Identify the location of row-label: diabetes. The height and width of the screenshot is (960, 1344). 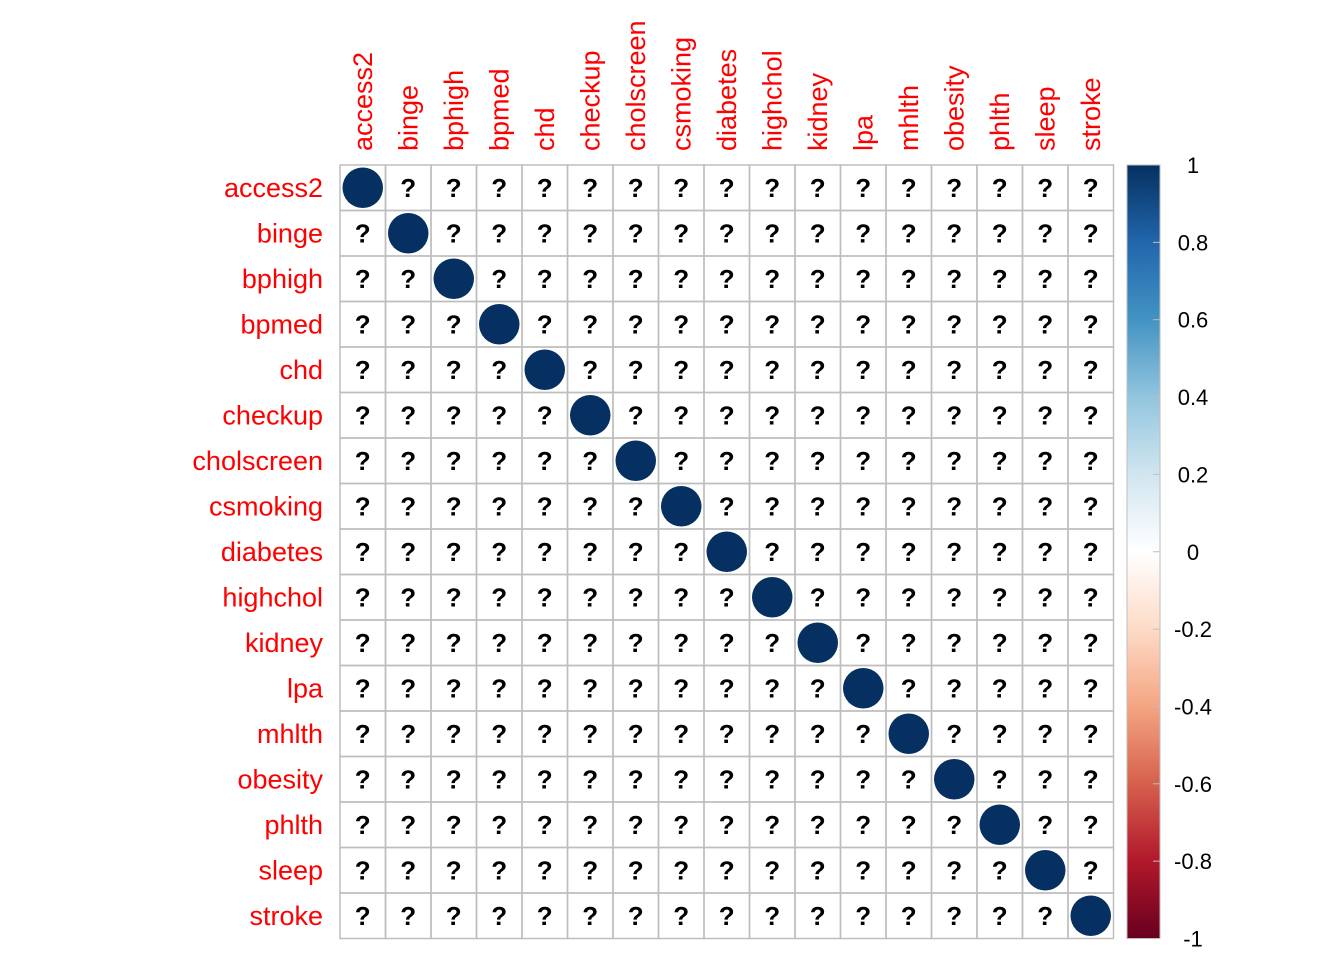
(272, 552).